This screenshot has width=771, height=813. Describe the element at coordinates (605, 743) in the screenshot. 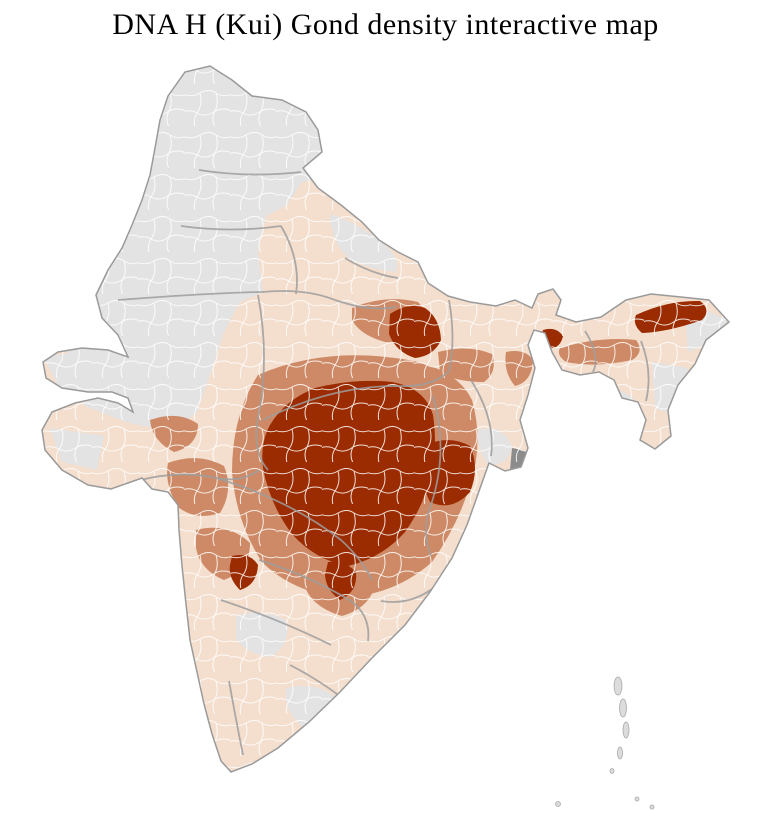

I see `islands-group` at that location.